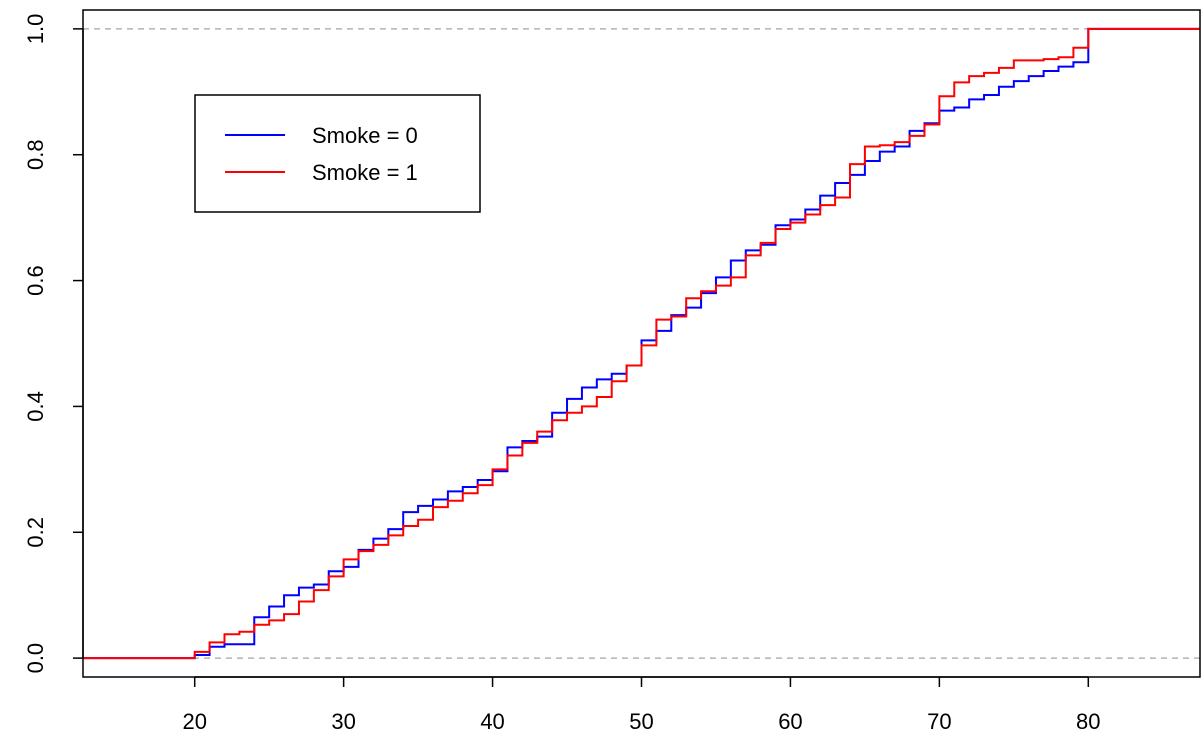 The image size is (1201, 747). What do you see at coordinates (1088, 721) in the screenshot?
I see `x-tick-label-6: 80` at bounding box center [1088, 721].